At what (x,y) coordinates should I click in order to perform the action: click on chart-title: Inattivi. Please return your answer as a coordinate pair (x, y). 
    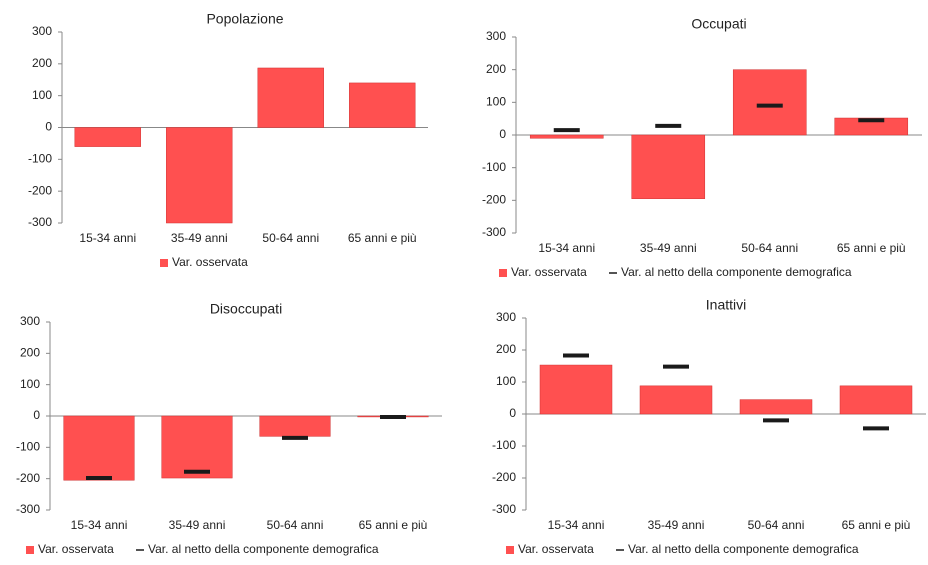
    Looking at the image, I should click on (726, 305).